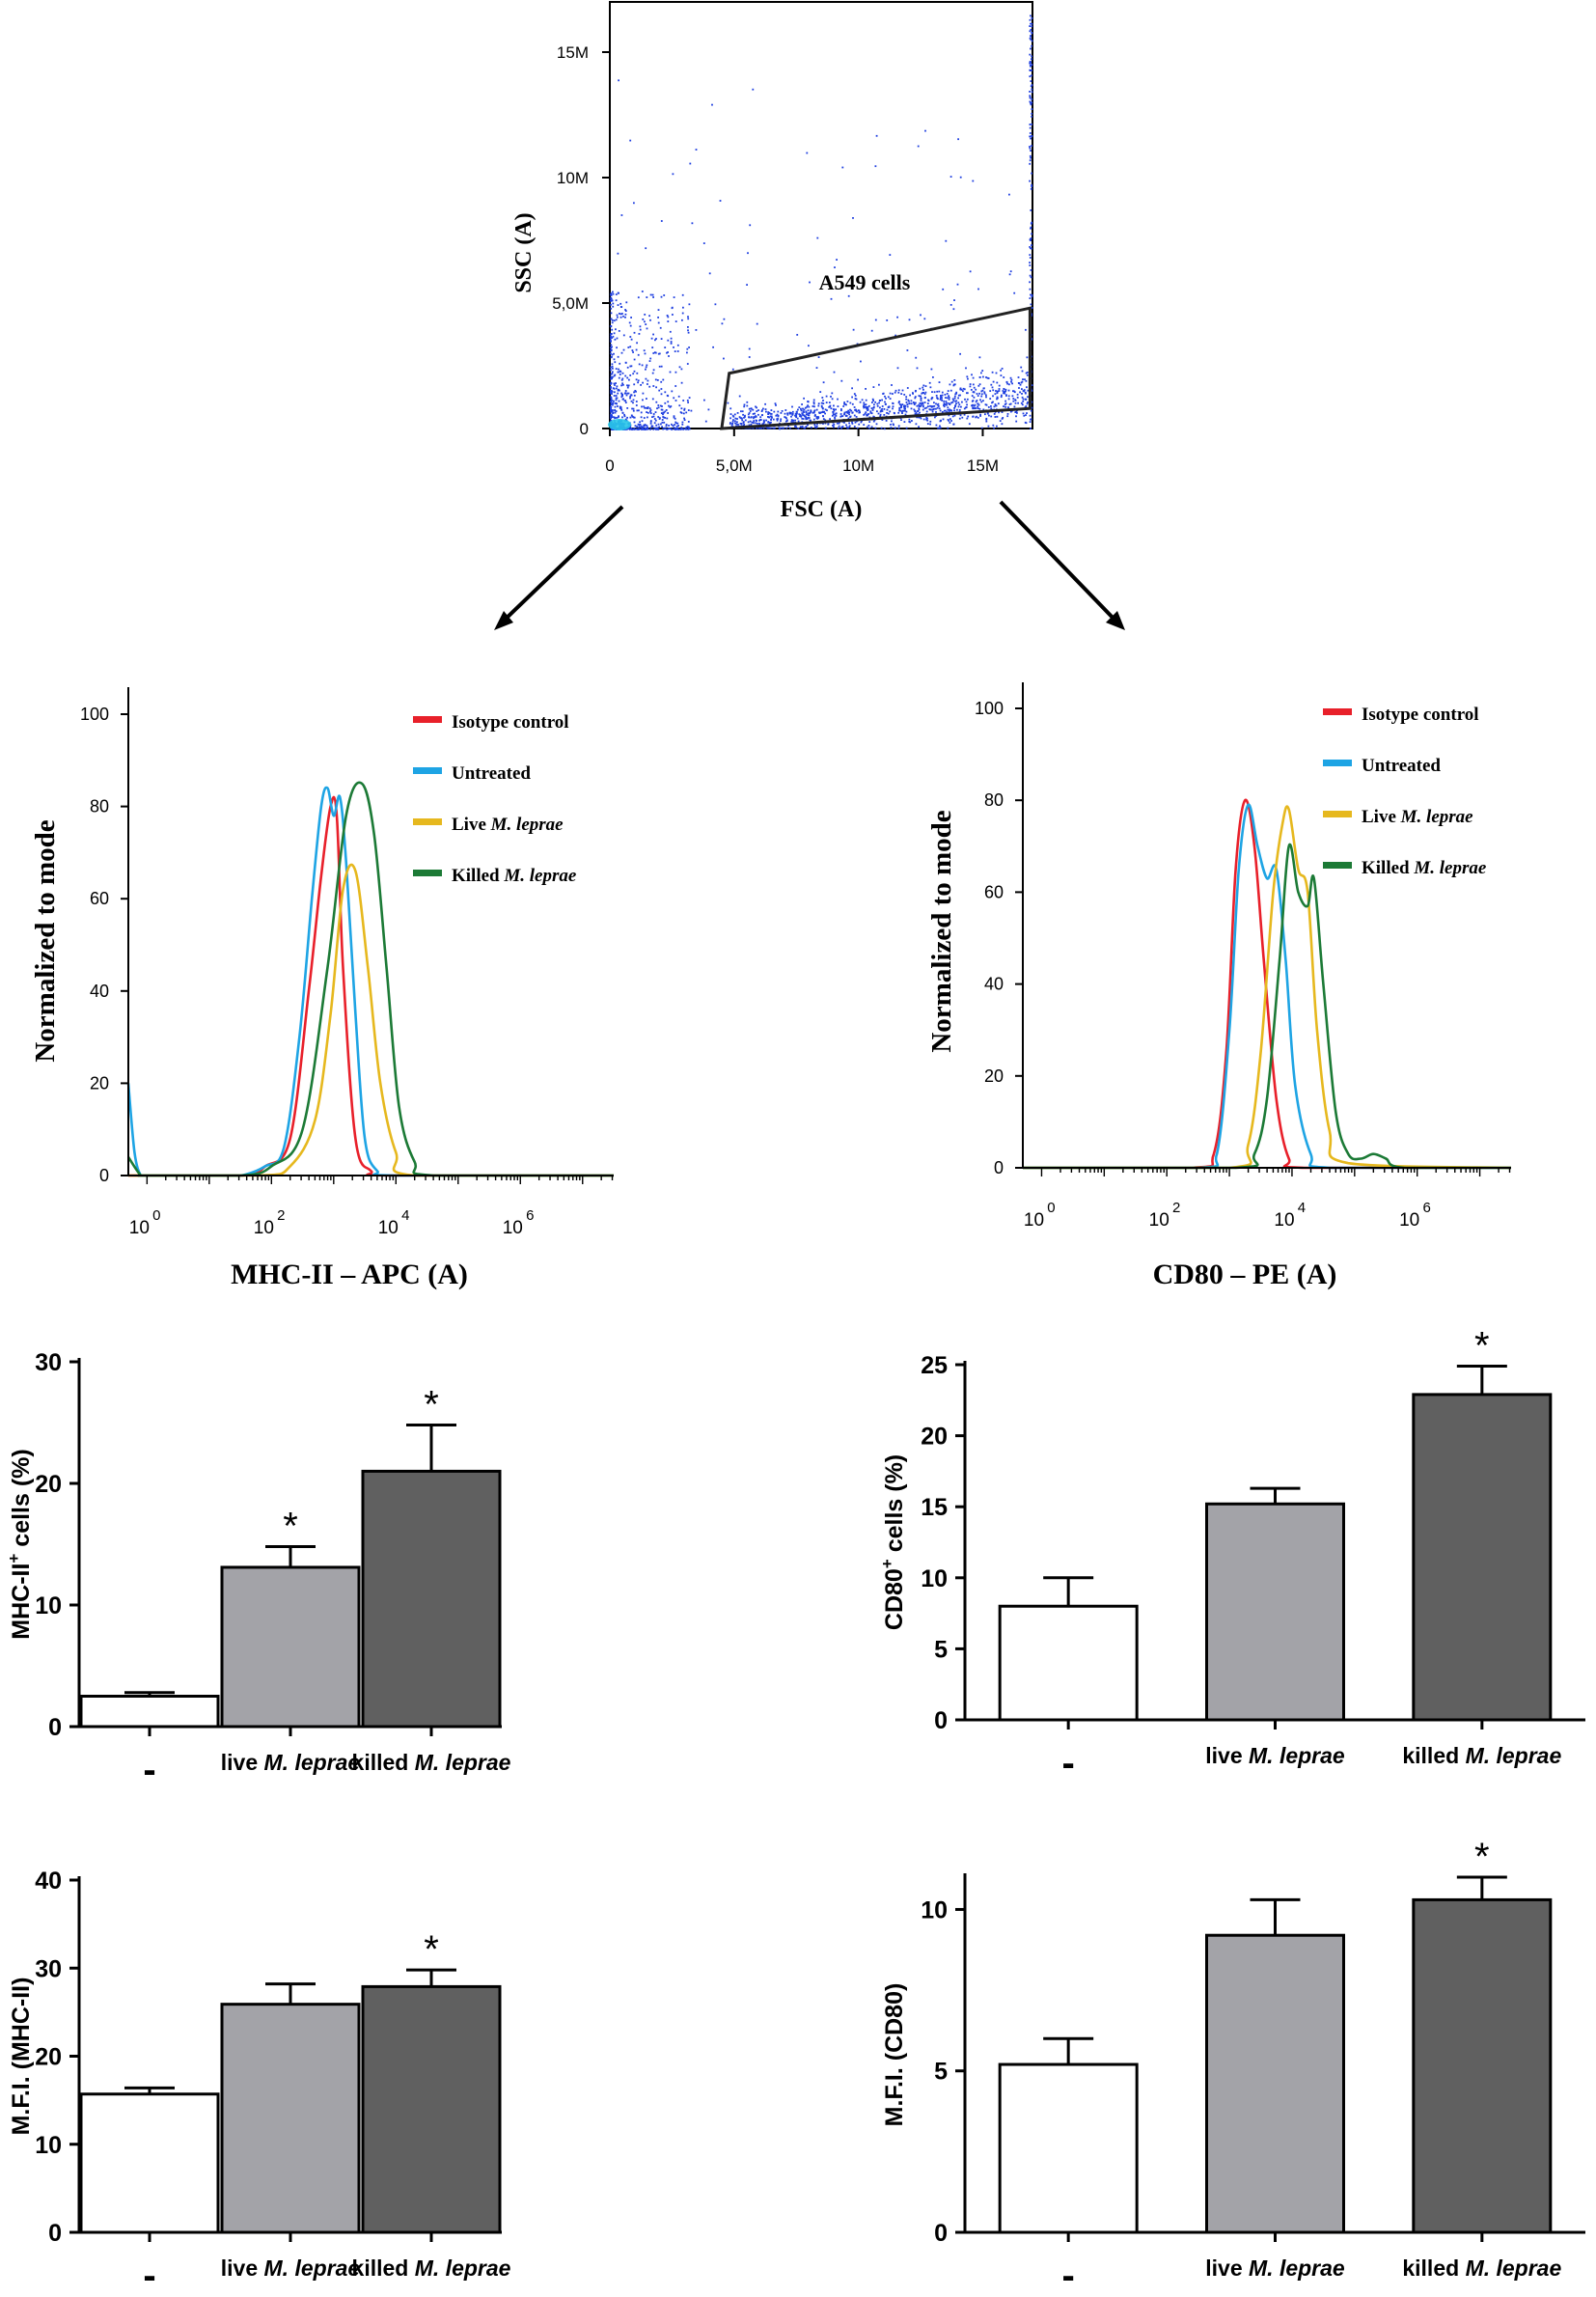 Image resolution: width=1596 pixels, height=2297 pixels. What do you see at coordinates (620, 424) in the screenshot?
I see `scatter-dense-cluster` at bounding box center [620, 424].